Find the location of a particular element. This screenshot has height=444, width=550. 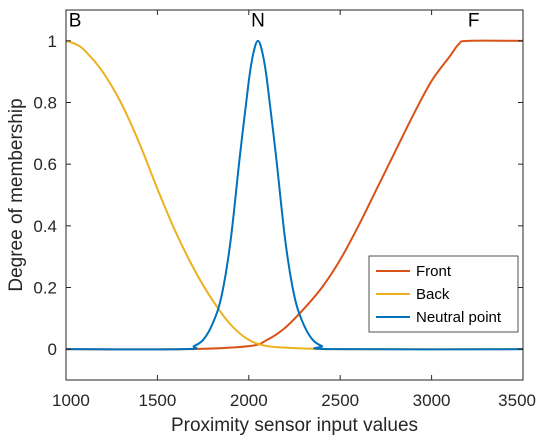

y-tick-label: 0.6 is located at coordinates (45, 164).